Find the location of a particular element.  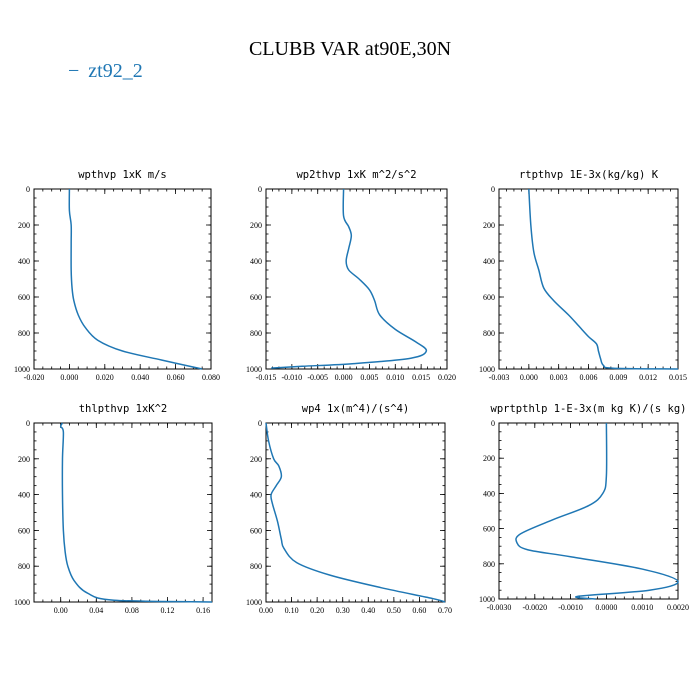

main-title: CLUBB VAR at90E,30N is located at coordinates (350, 49).